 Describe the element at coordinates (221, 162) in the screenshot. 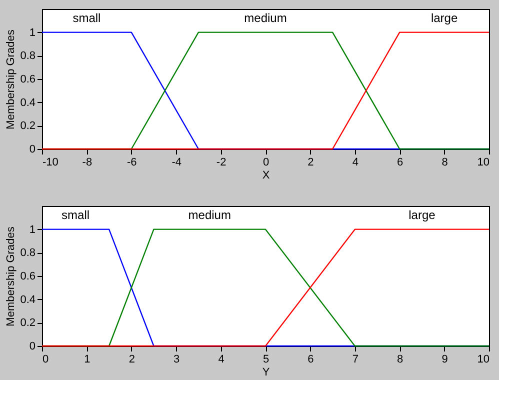

I see `x-tick-label: -2` at that location.